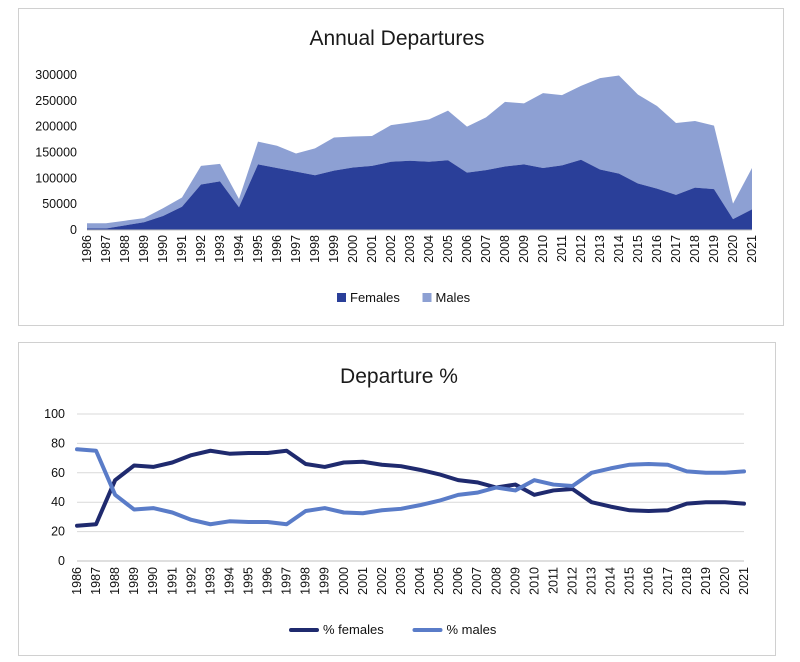 This screenshot has width=800, height=662. What do you see at coordinates (59, 204) in the screenshot?
I see `y-tick-label: 50000` at bounding box center [59, 204].